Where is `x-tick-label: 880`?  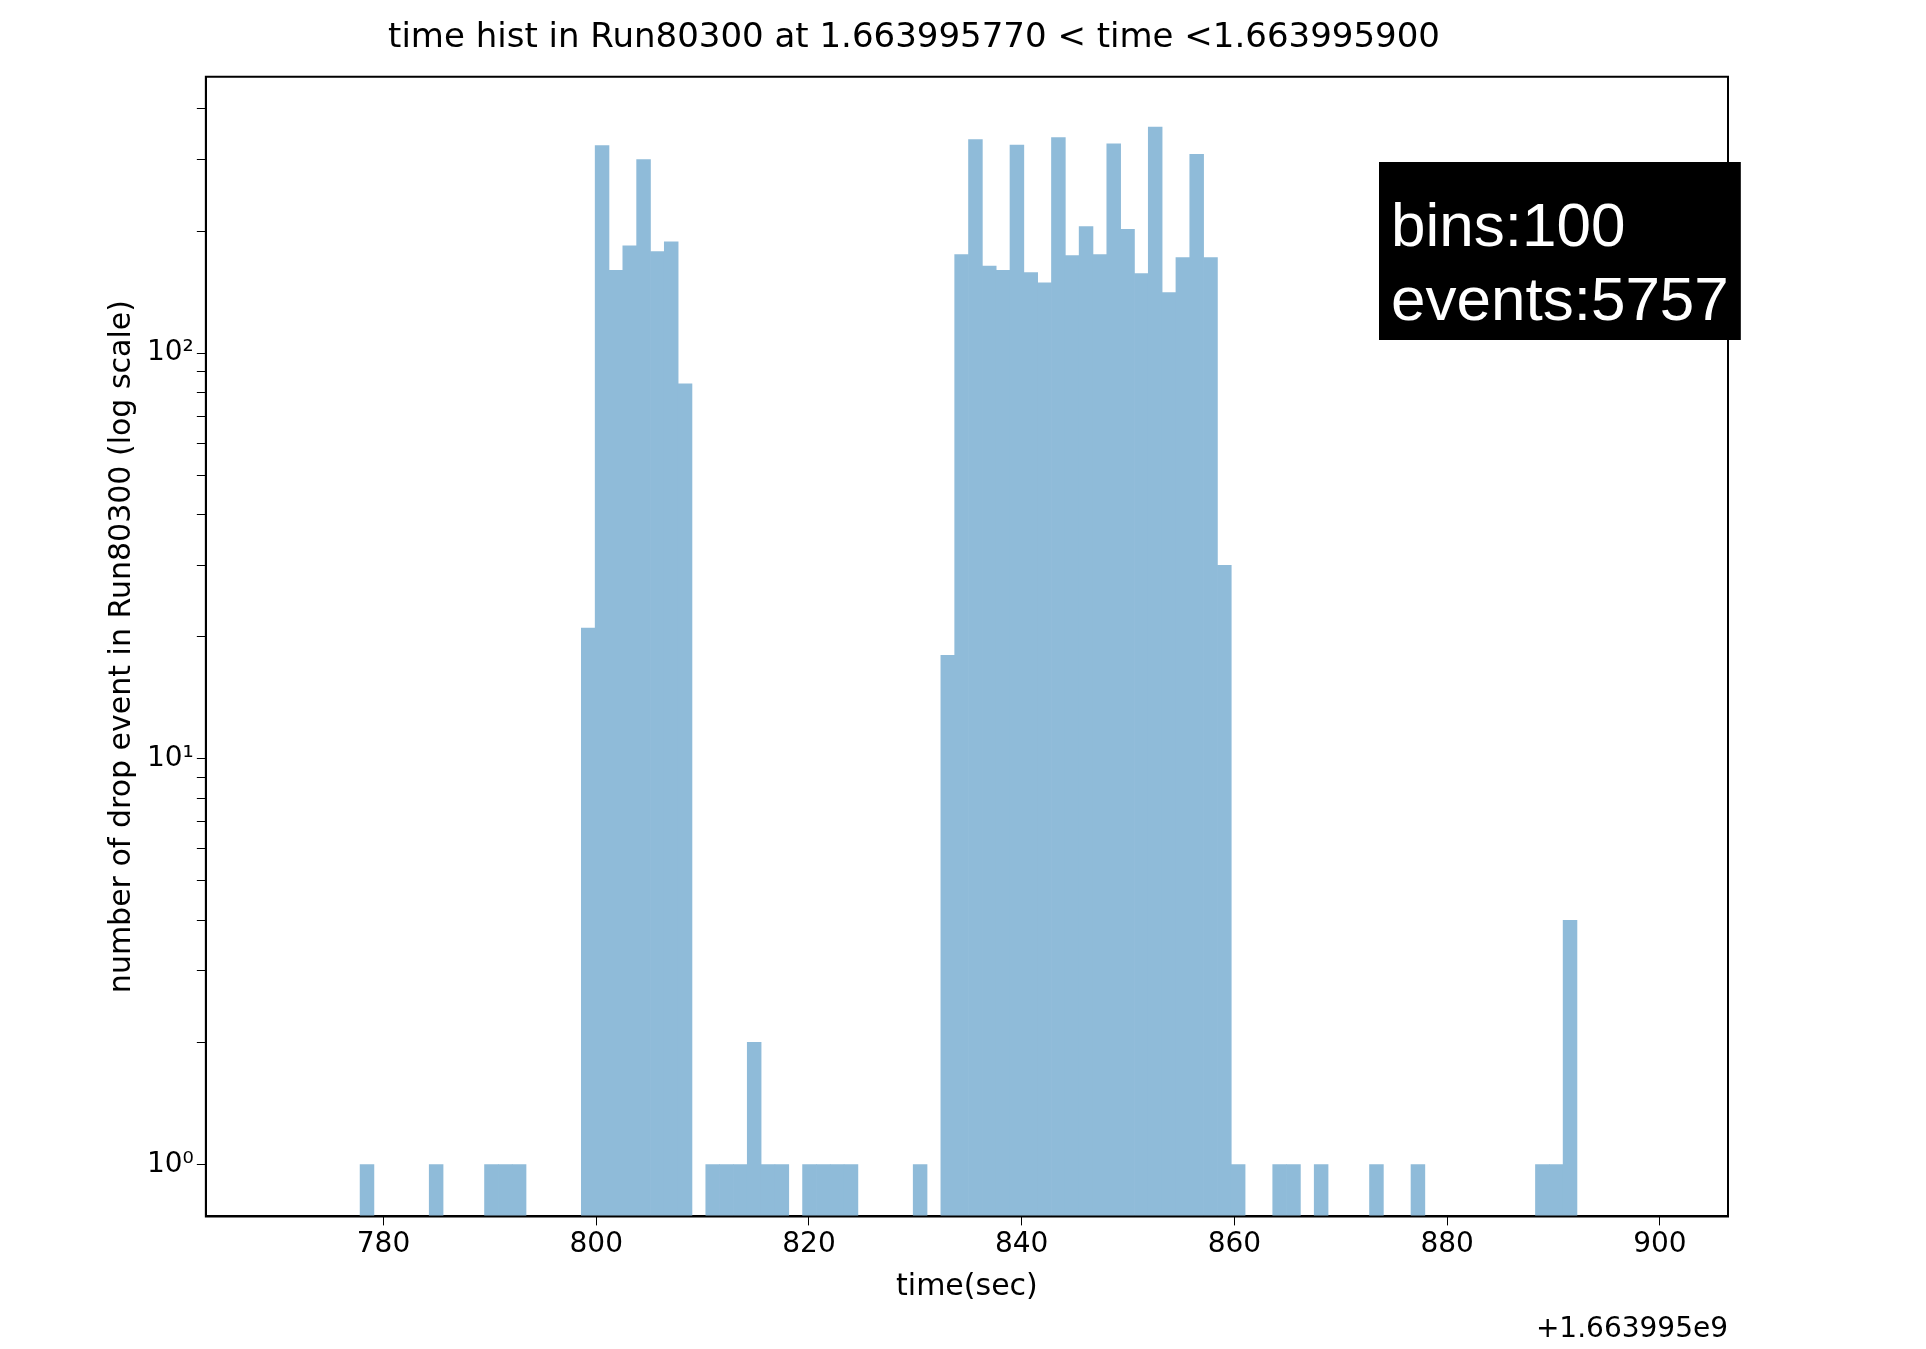
x-tick-label: 880 is located at coordinates (1447, 1243).